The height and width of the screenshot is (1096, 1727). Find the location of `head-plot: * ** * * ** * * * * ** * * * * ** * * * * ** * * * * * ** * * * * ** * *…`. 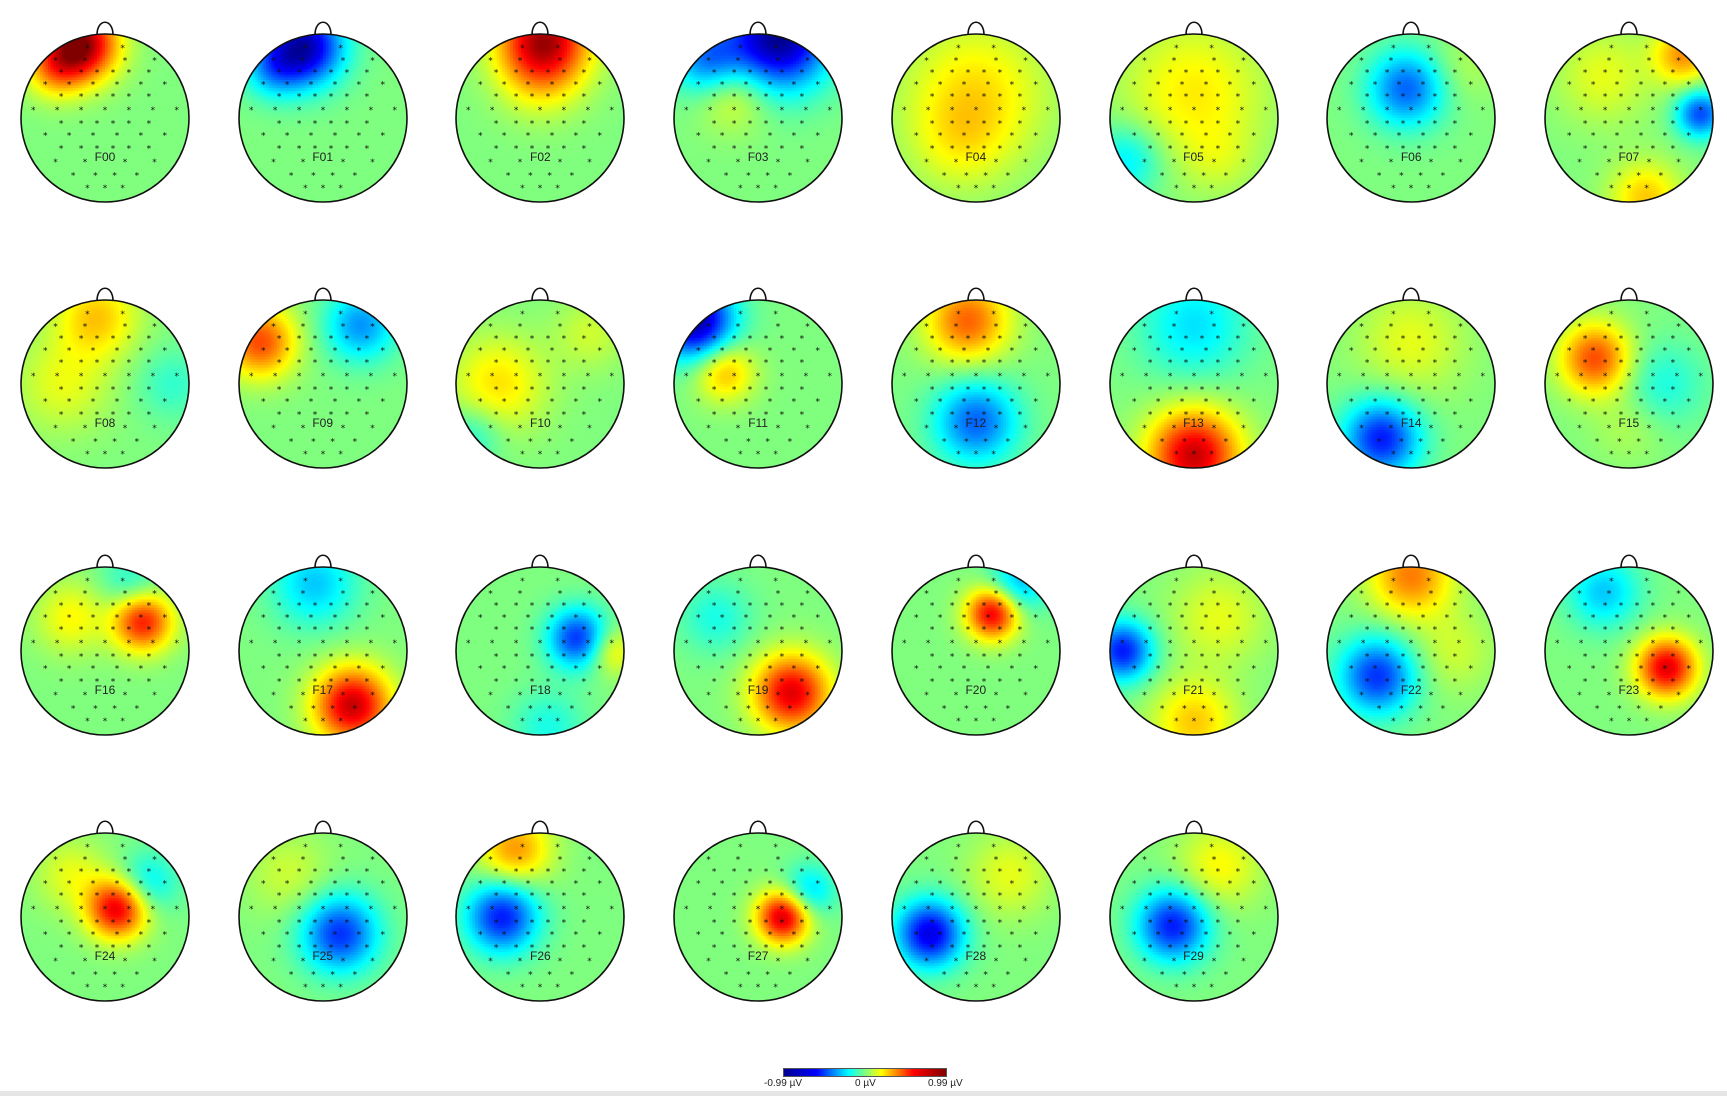

head-plot: * ** * * ** * * * * ** * * * * ** * * * * ** * * * * * ** * * * * ** * *… is located at coordinates (1194, 917).